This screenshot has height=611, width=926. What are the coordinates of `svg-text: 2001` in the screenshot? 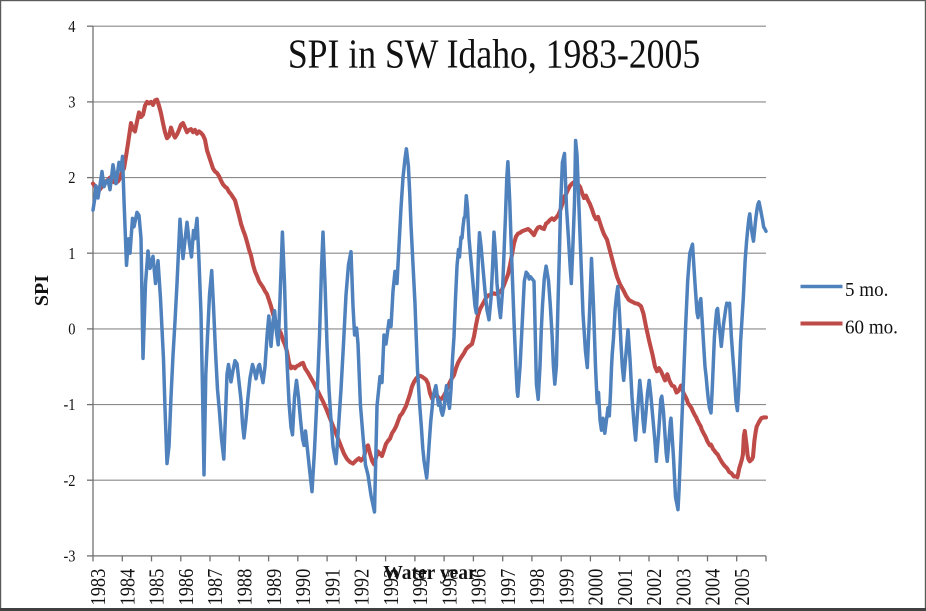 It's located at (626, 587).